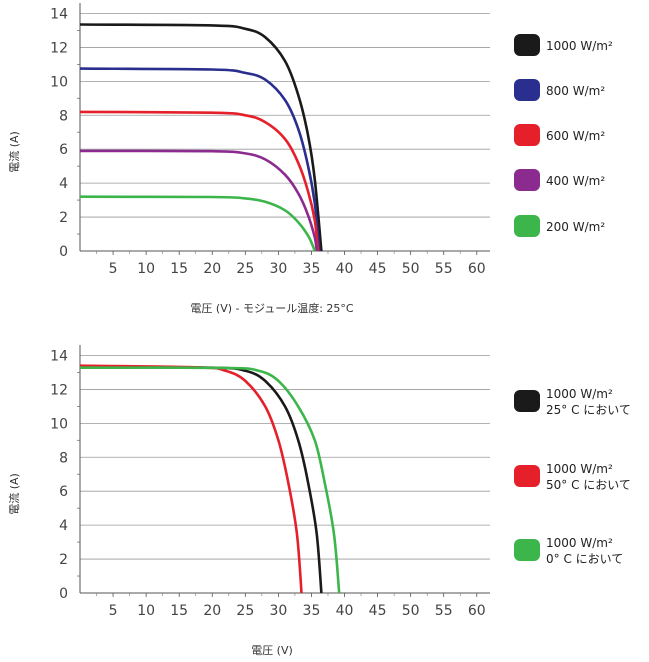 The width and height of the screenshot is (649, 662). What do you see at coordinates (271, 308) in the screenshot?
I see `x-axis-title: 電圧 (V) - モジュール温度: 25°C` at bounding box center [271, 308].